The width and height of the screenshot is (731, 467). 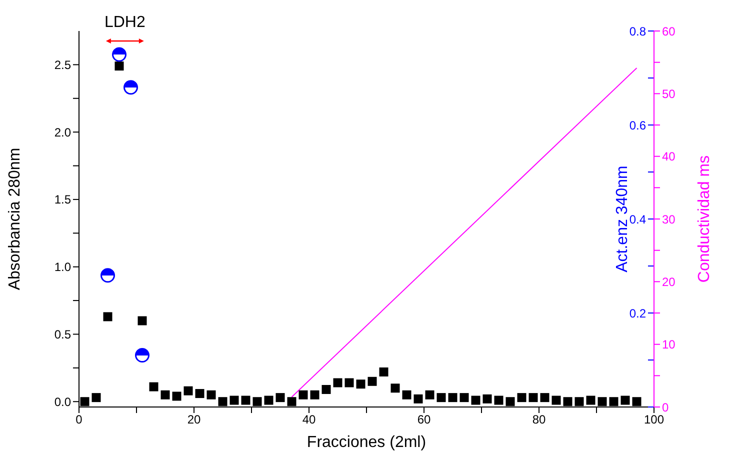 What do you see at coordinates (63, 199) in the screenshot?
I see `y-tick-label: 1.5` at bounding box center [63, 199].